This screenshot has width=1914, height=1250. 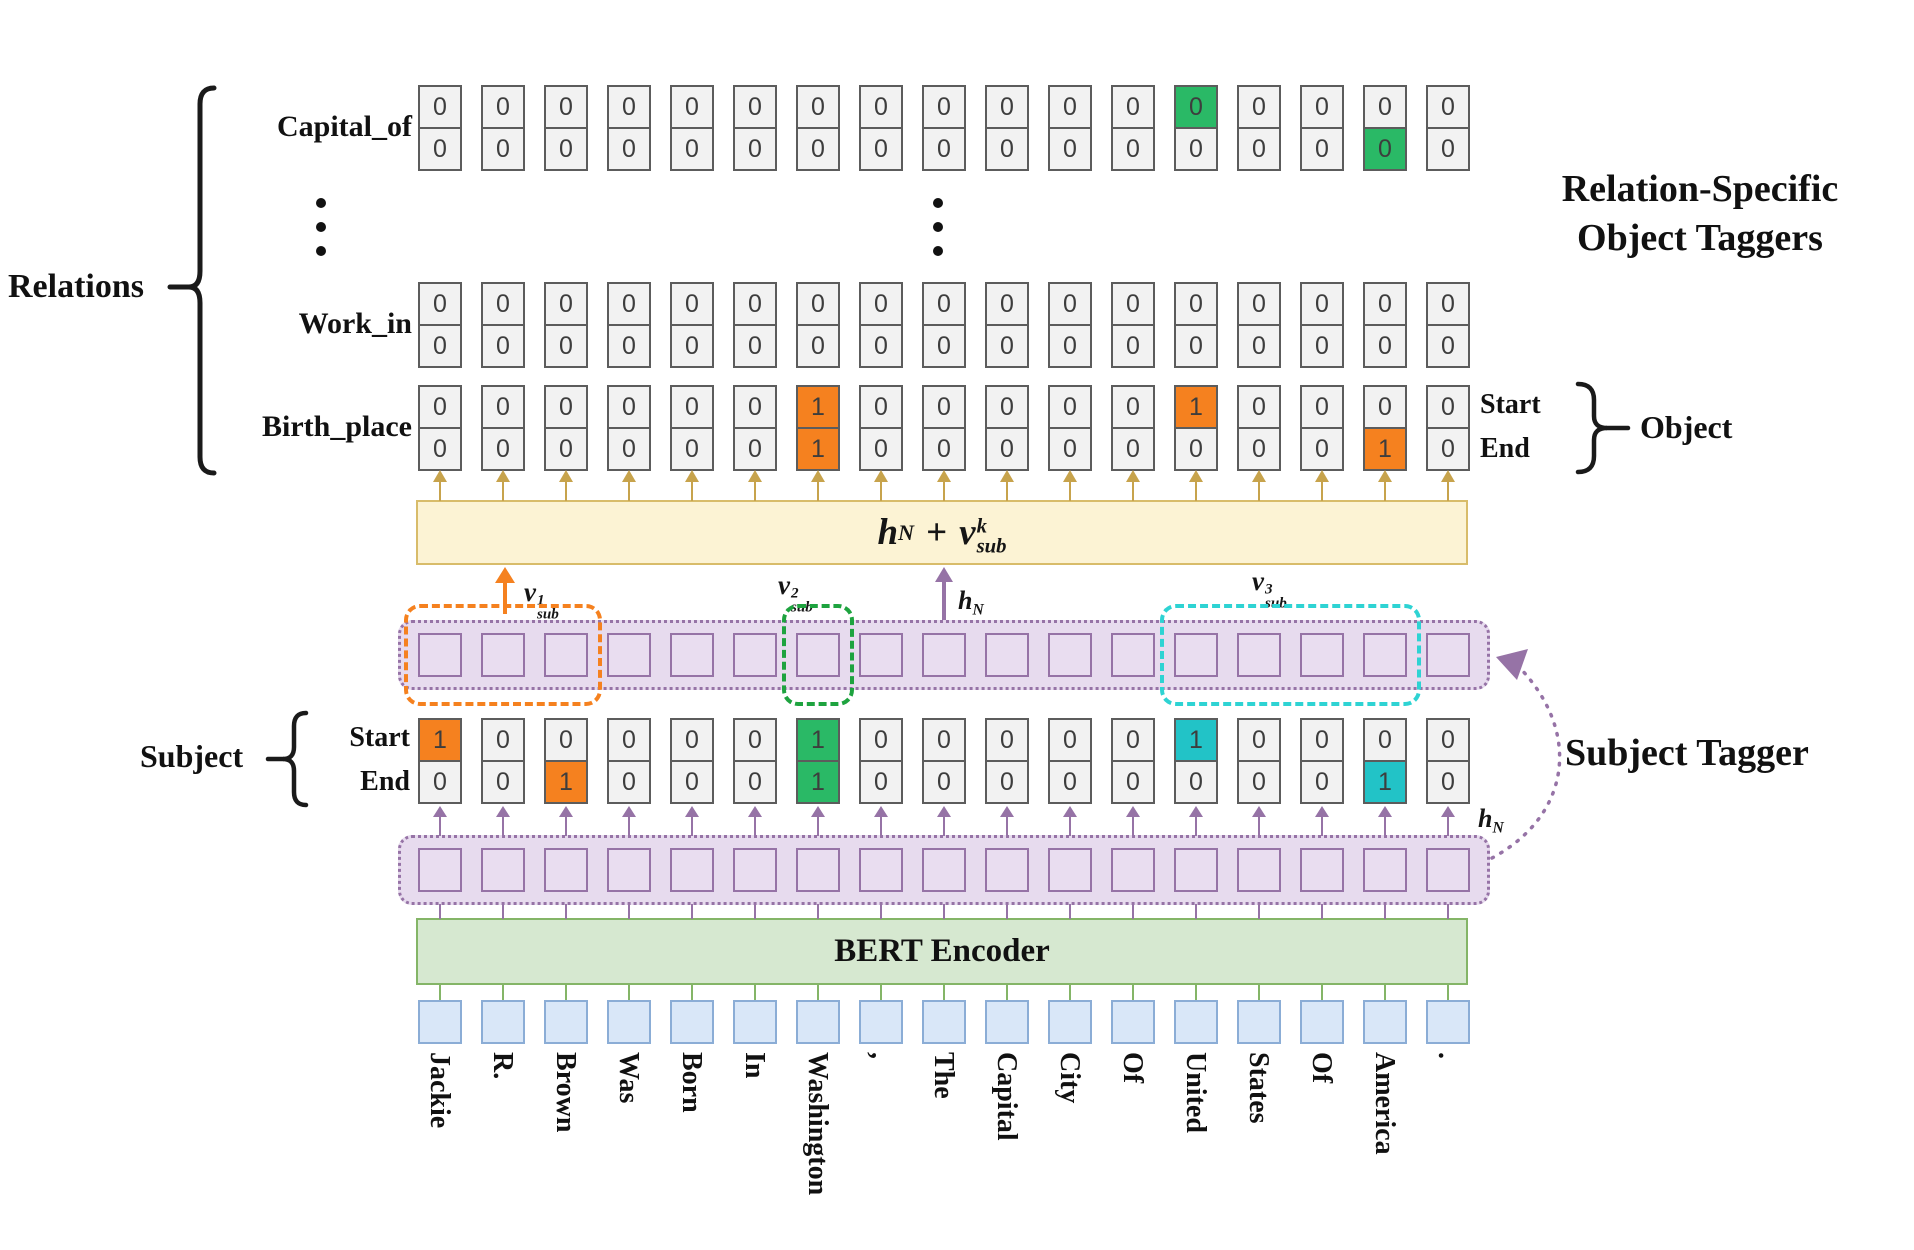 I want to click on subject-repr-square-col4, so click(x=692, y=655).